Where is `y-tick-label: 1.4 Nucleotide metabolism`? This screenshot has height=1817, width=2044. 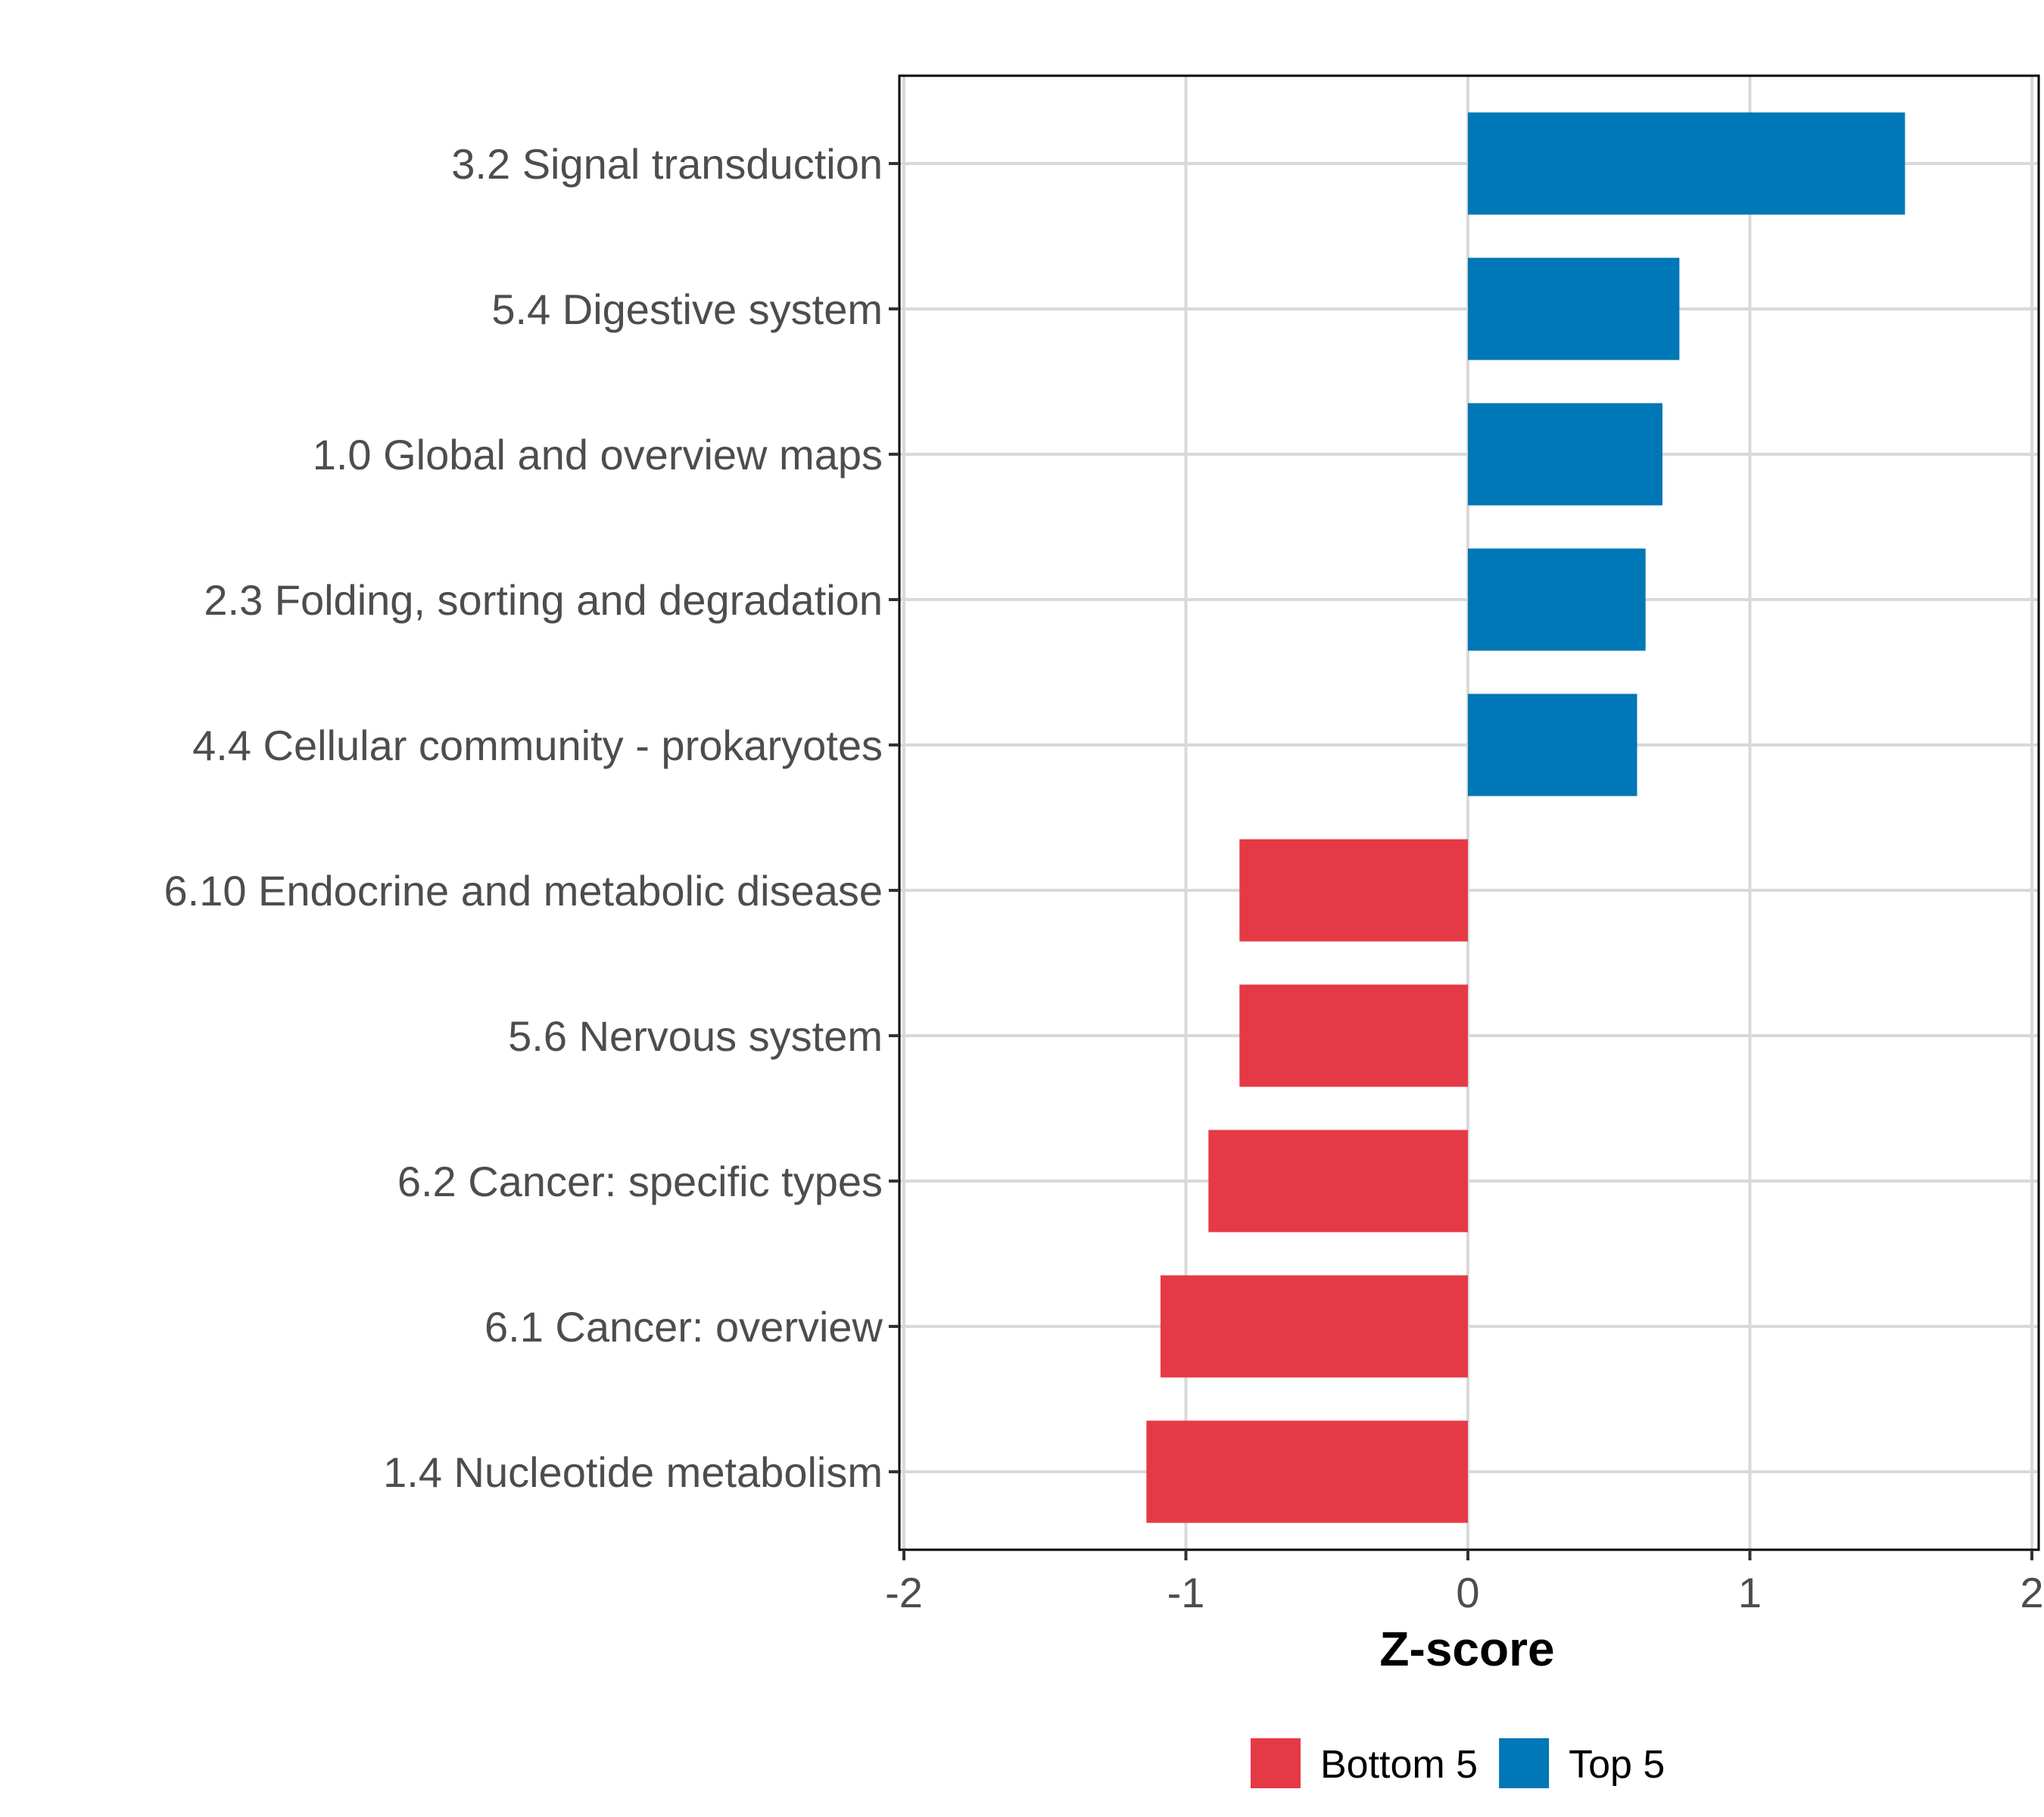 y-tick-label: 1.4 Nucleotide metabolism is located at coordinates (633, 1472).